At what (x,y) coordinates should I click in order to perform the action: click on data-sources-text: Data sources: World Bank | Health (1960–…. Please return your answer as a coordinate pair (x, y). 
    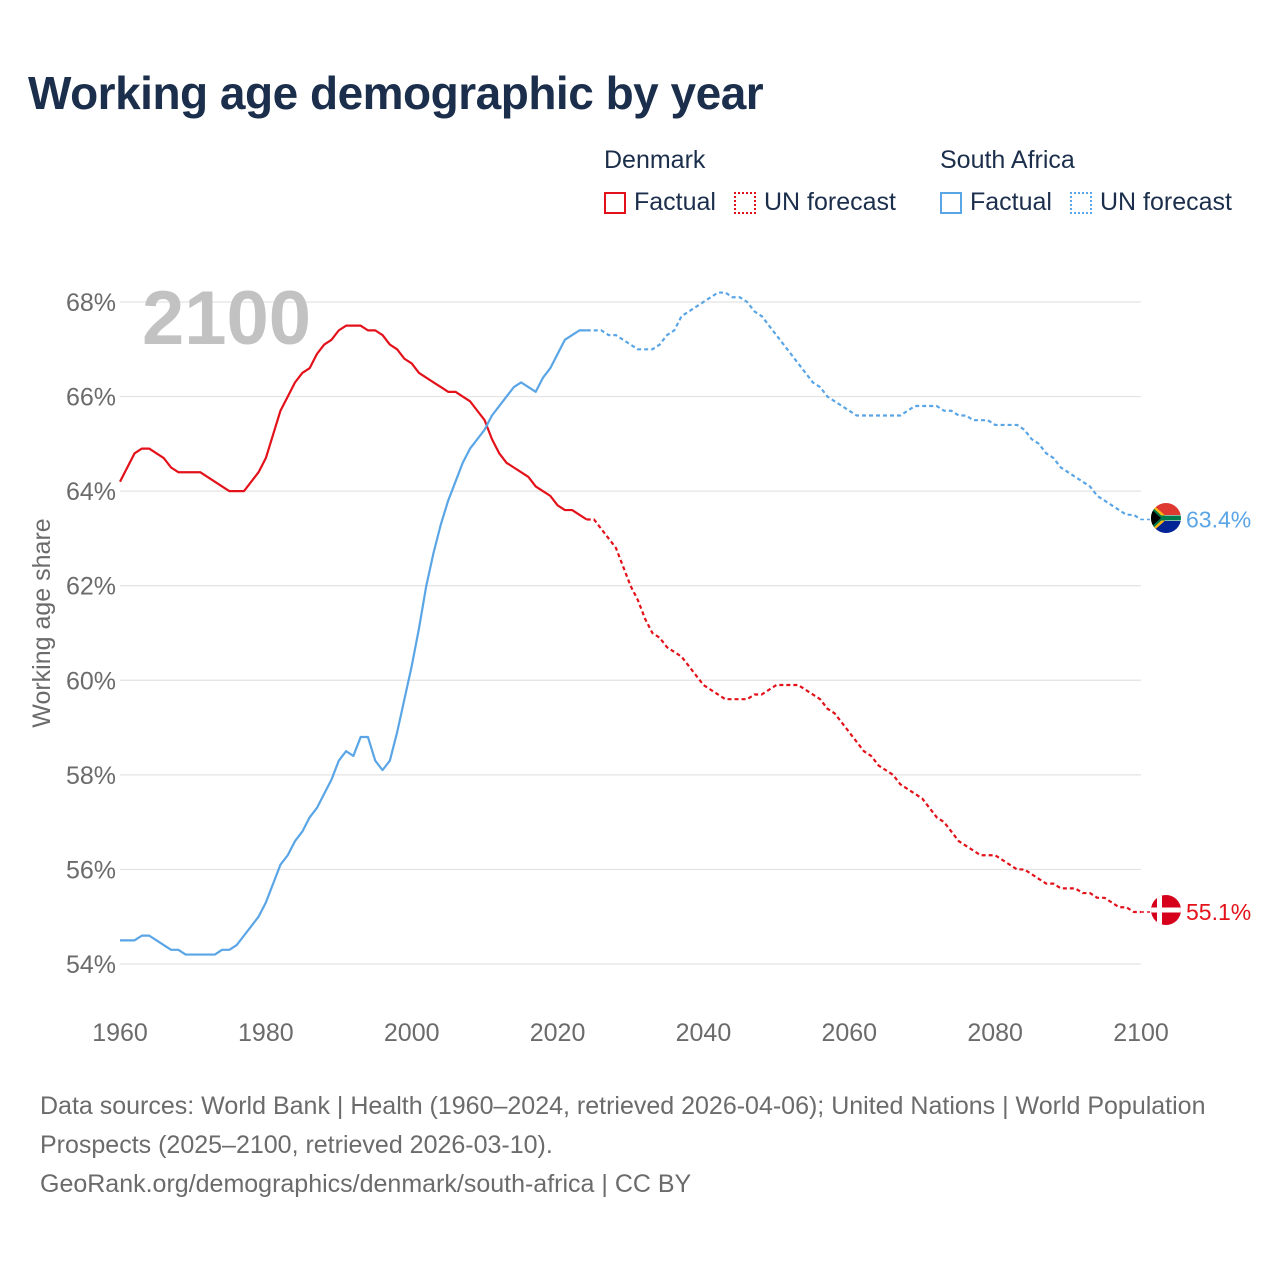
    Looking at the image, I should click on (623, 1125).